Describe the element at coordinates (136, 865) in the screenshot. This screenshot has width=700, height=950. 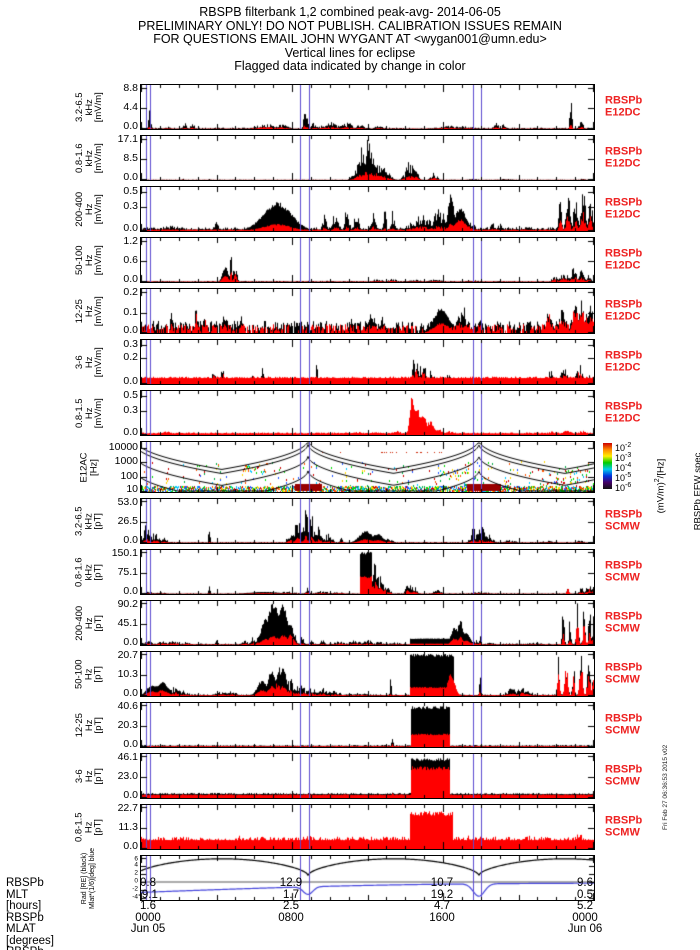
I see `ytick-label: 4` at that location.